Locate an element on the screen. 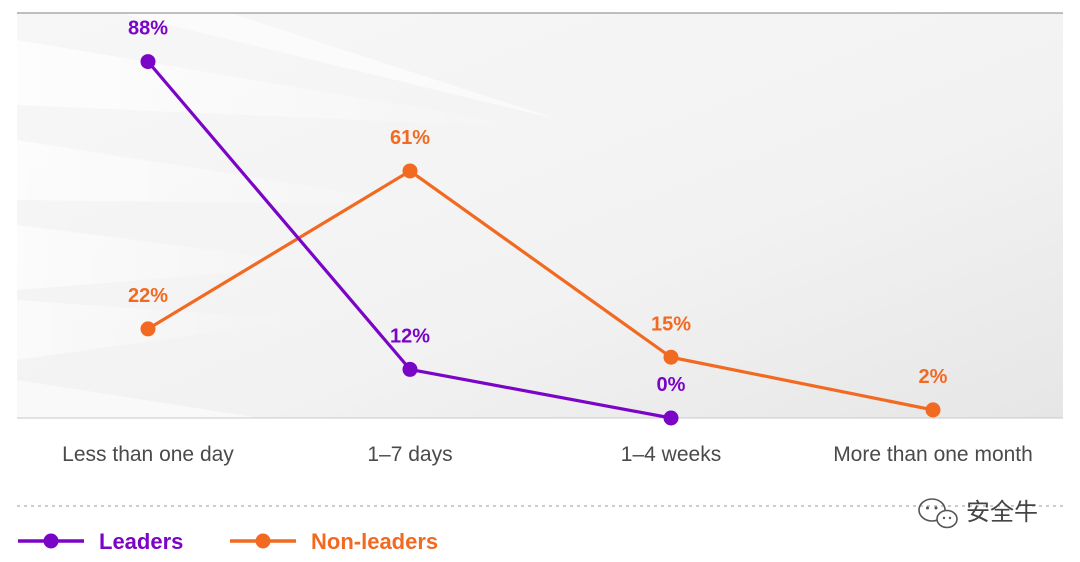  data-label-leaders: 12% is located at coordinates (410, 336).